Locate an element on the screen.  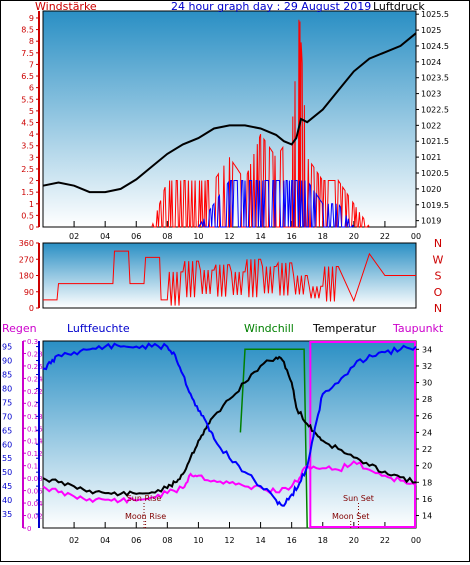
annotation-label: Moon Rise is located at coordinates (145, 516).